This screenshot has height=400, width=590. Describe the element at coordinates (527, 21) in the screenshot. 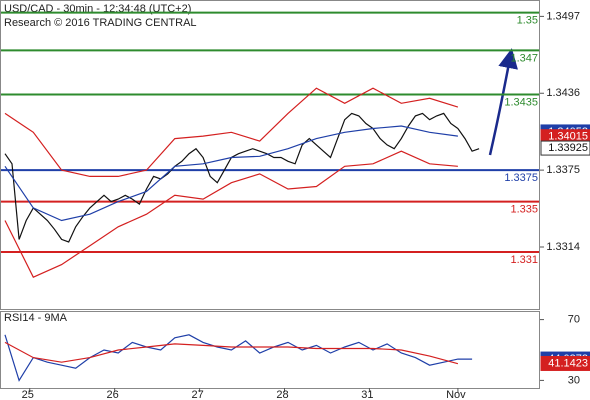

I see `level-label: 1.35` at that location.